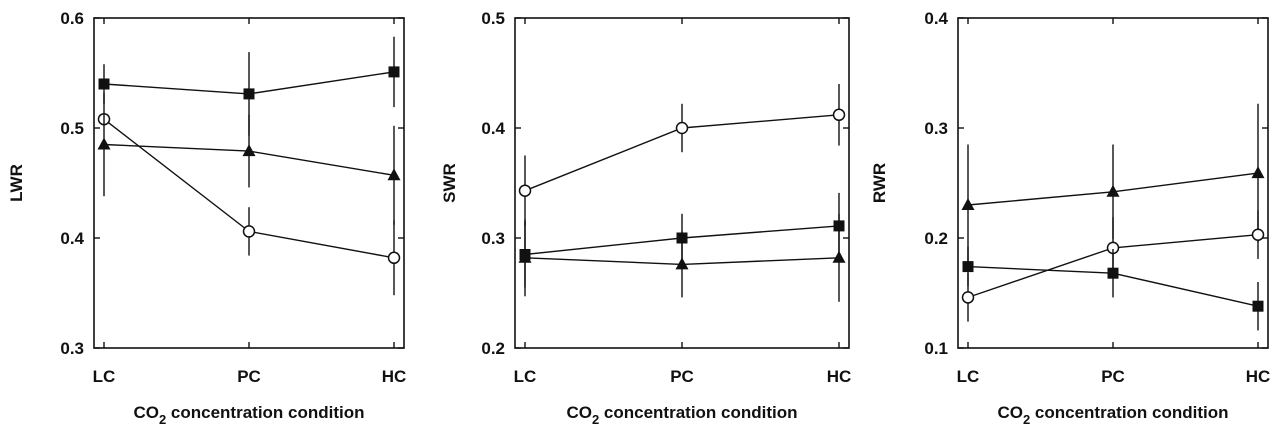 This screenshot has height=431, width=1284. I want to click on y-tick-label: 0.6, so click(72, 18).